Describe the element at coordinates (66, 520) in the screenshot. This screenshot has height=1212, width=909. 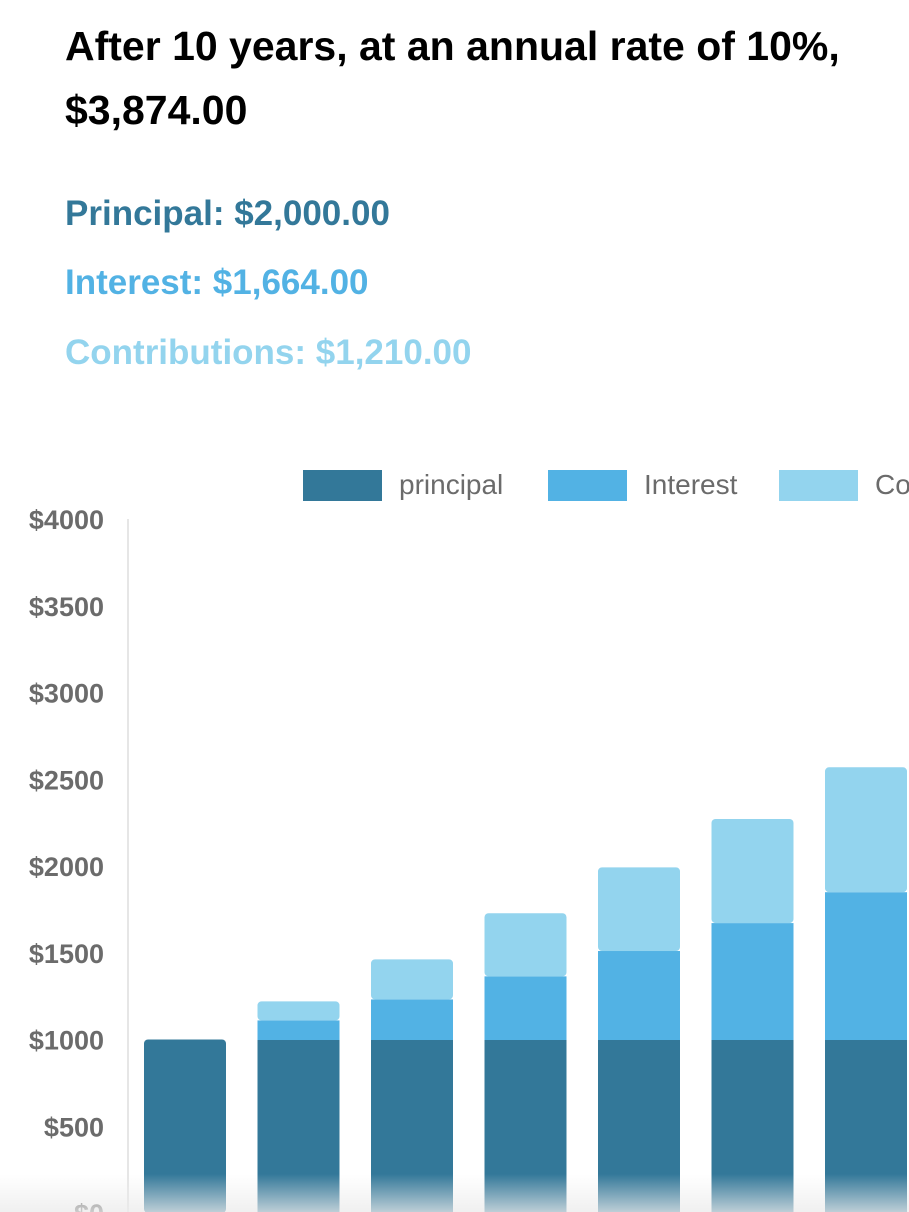
I see `y-tick-label: $4000` at that location.